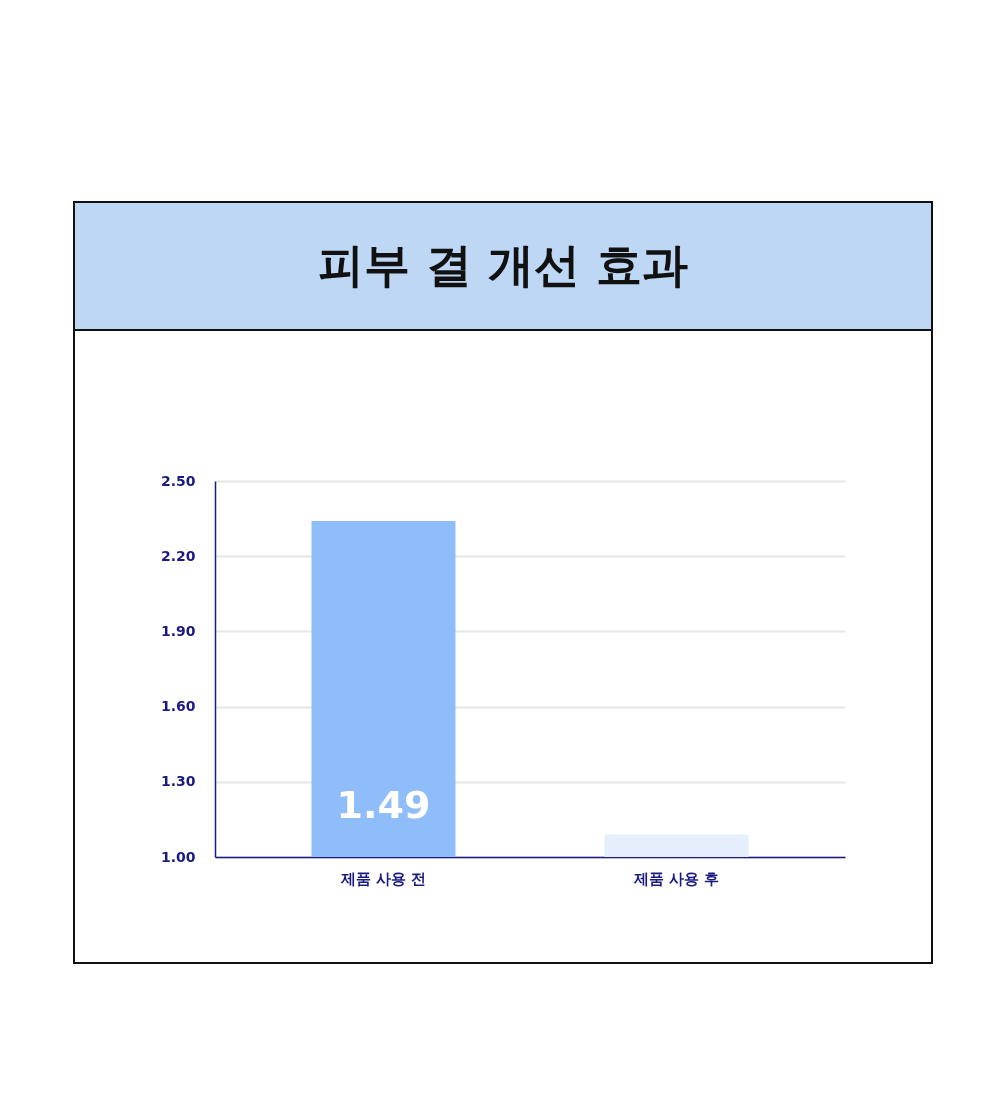 The width and height of the screenshot is (1000, 1111). I want to click on annotation: 1.49, so click(383, 805).